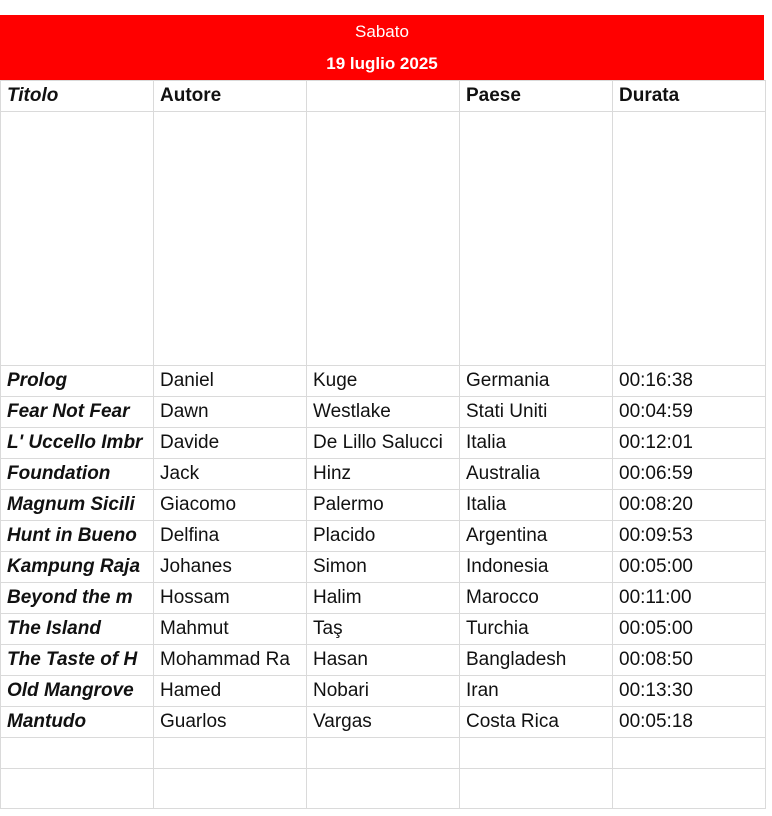  Describe the element at coordinates (689, 722) in the screenshot. I see `duration-cell: 00:05:18` at that location.